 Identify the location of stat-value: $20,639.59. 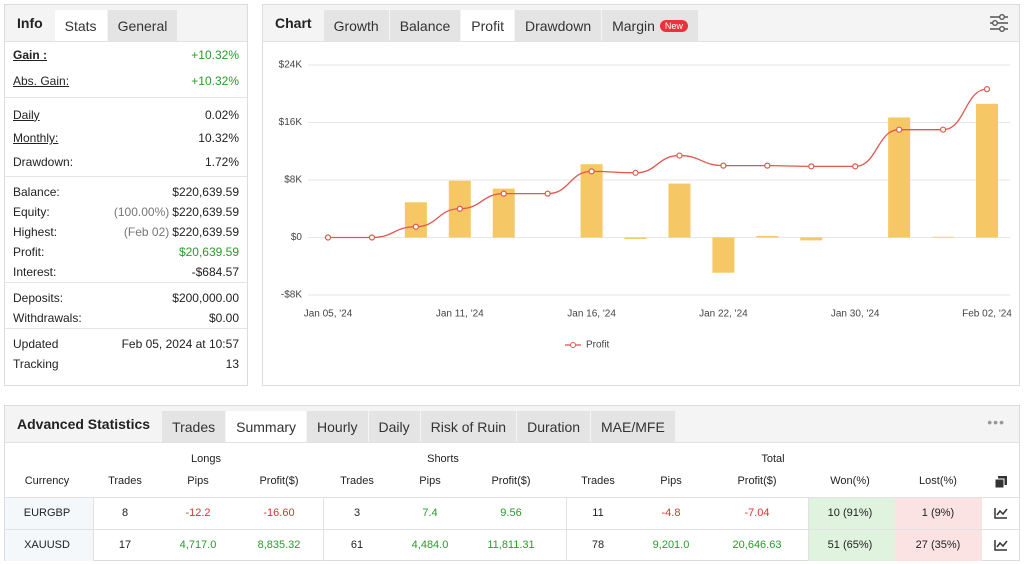
(208, 252).